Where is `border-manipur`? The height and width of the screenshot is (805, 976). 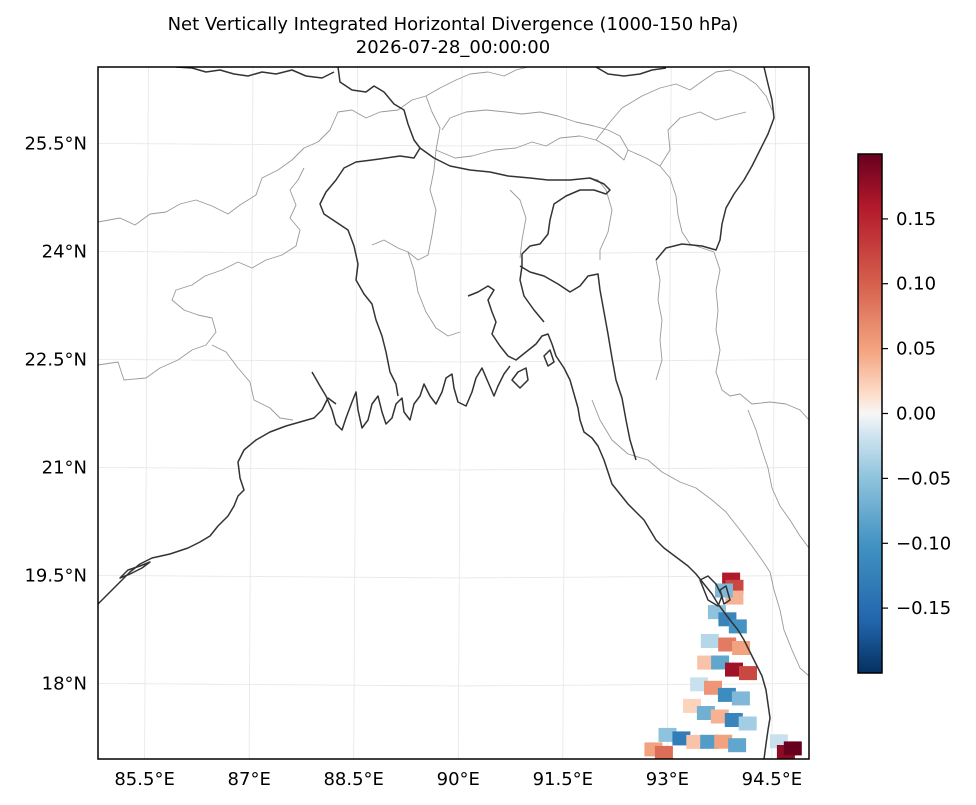
border-manipur is located at coordinates (727, 324).